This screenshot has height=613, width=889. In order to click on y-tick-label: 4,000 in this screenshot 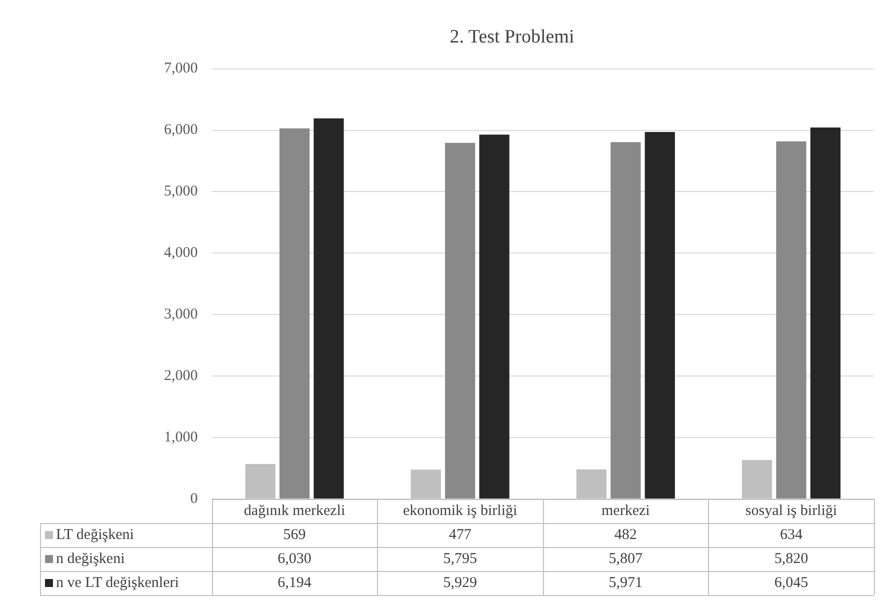, I will do `click(181, 253)`.